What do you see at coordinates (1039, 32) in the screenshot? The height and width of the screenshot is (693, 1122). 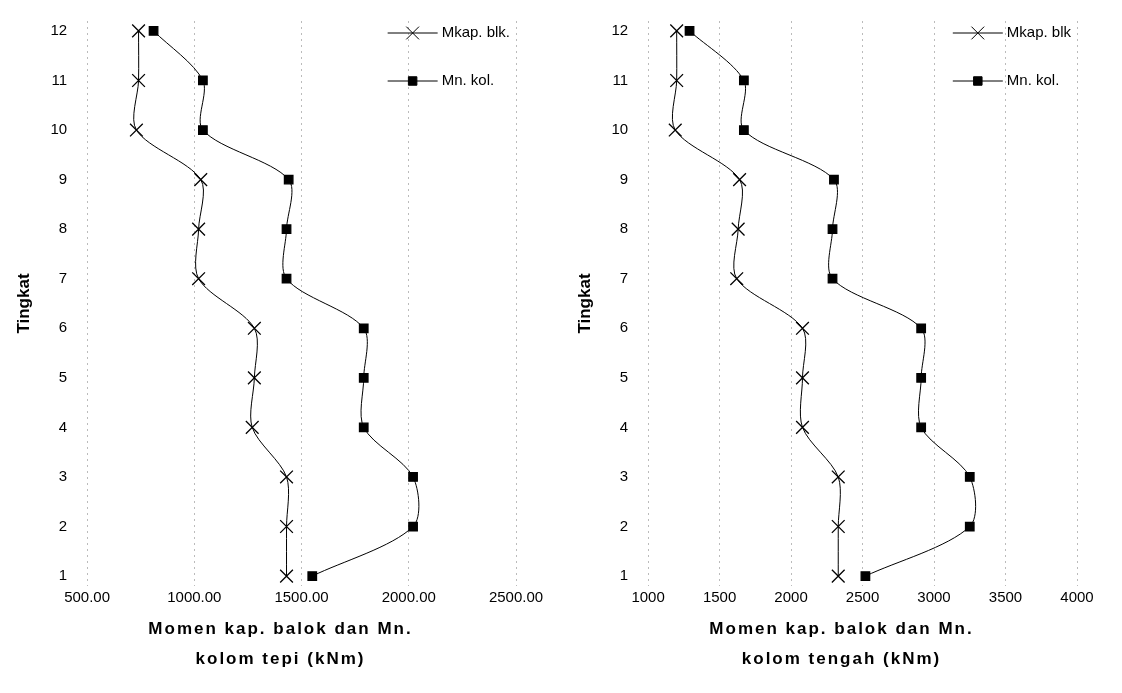 I see `legend-label: Mkap. blk` at bounding box center [1039, 32].